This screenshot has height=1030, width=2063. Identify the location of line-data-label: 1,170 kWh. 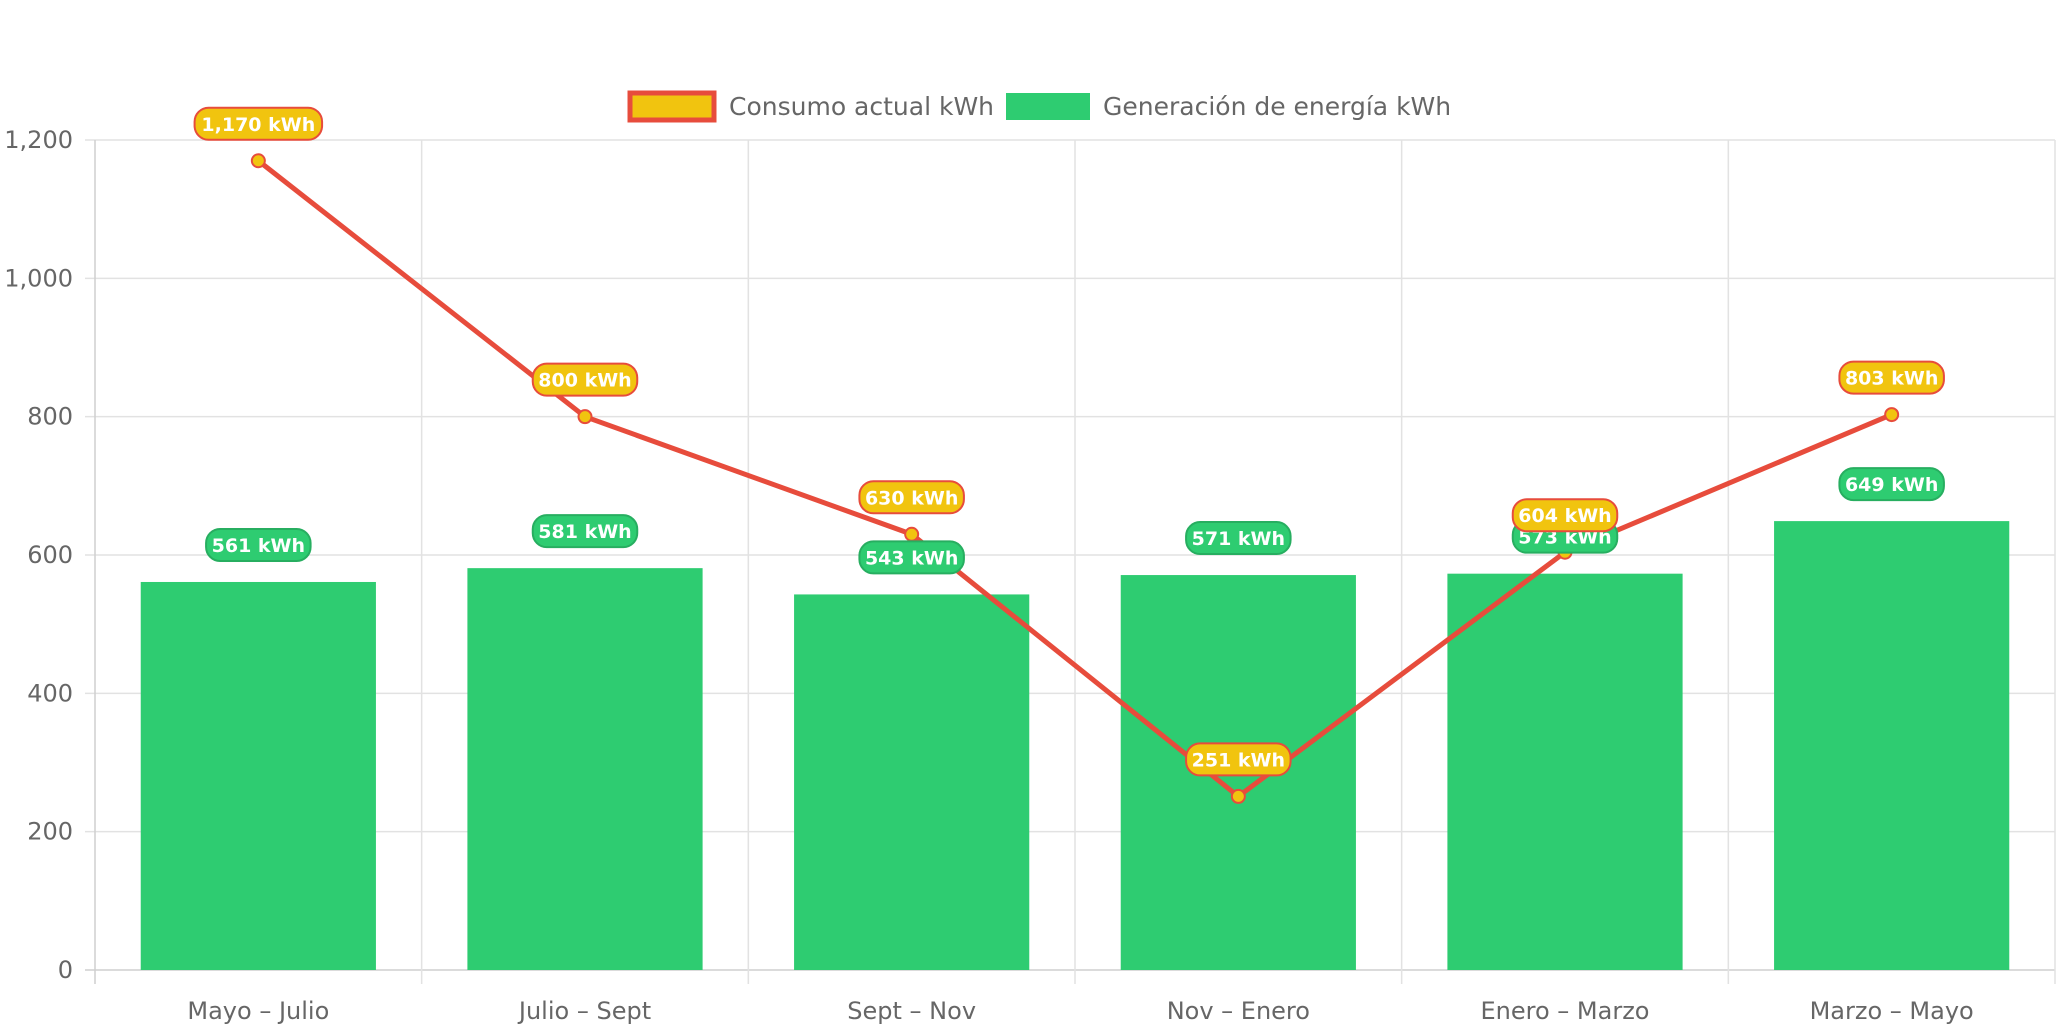
(258, 123).